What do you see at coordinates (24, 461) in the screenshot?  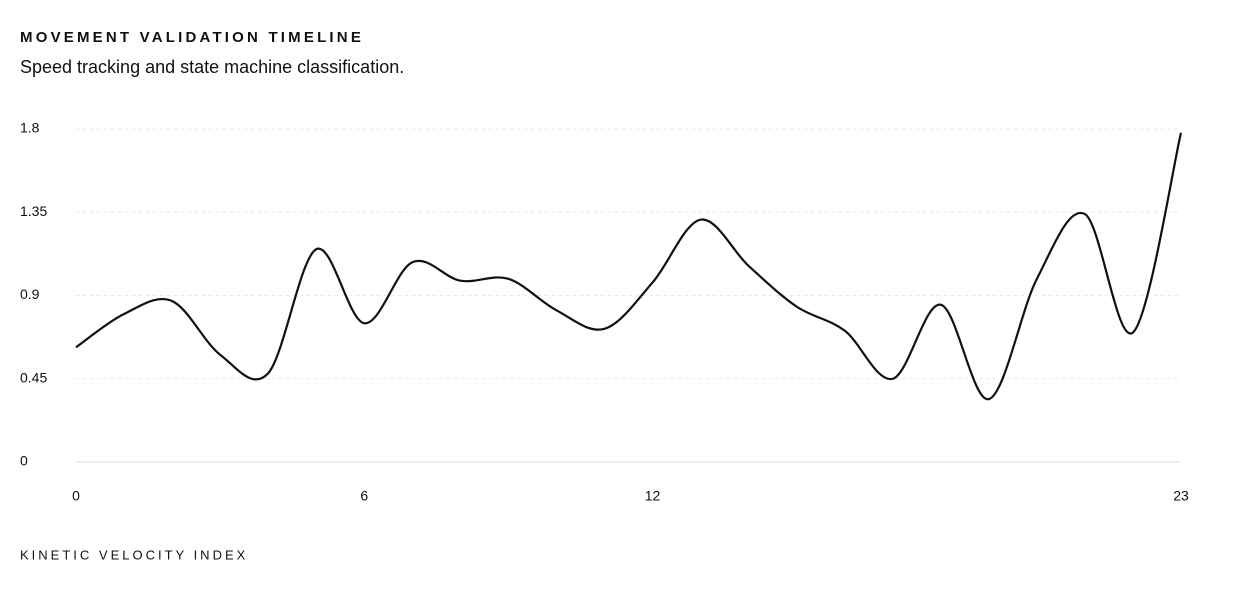 I see `y-tick-label: 0` at bounding box center [24, 461].